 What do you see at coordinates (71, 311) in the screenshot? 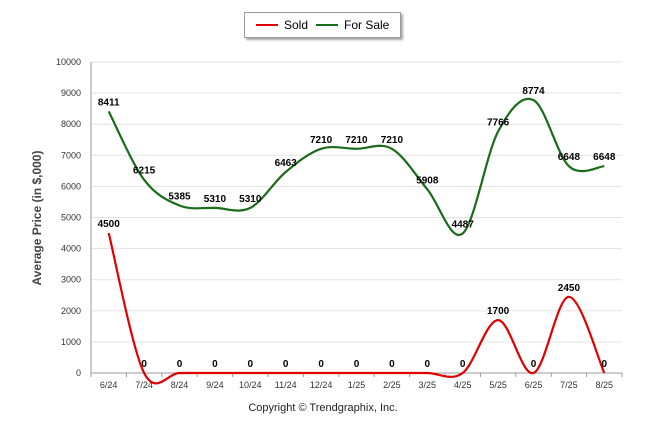
I see `y-tick-label: 2000` at bounding box center [71, 311].